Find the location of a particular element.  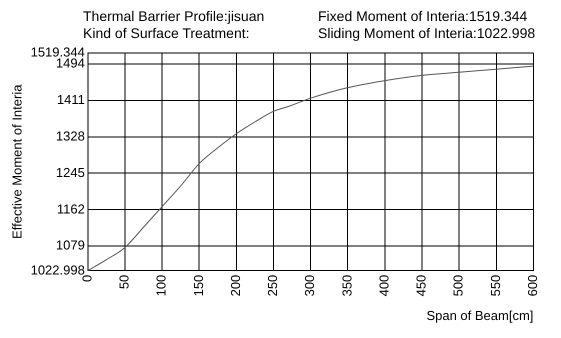

chart-title: Thermal Barrier Profile:jisuan is located at coordinates (174, 16).